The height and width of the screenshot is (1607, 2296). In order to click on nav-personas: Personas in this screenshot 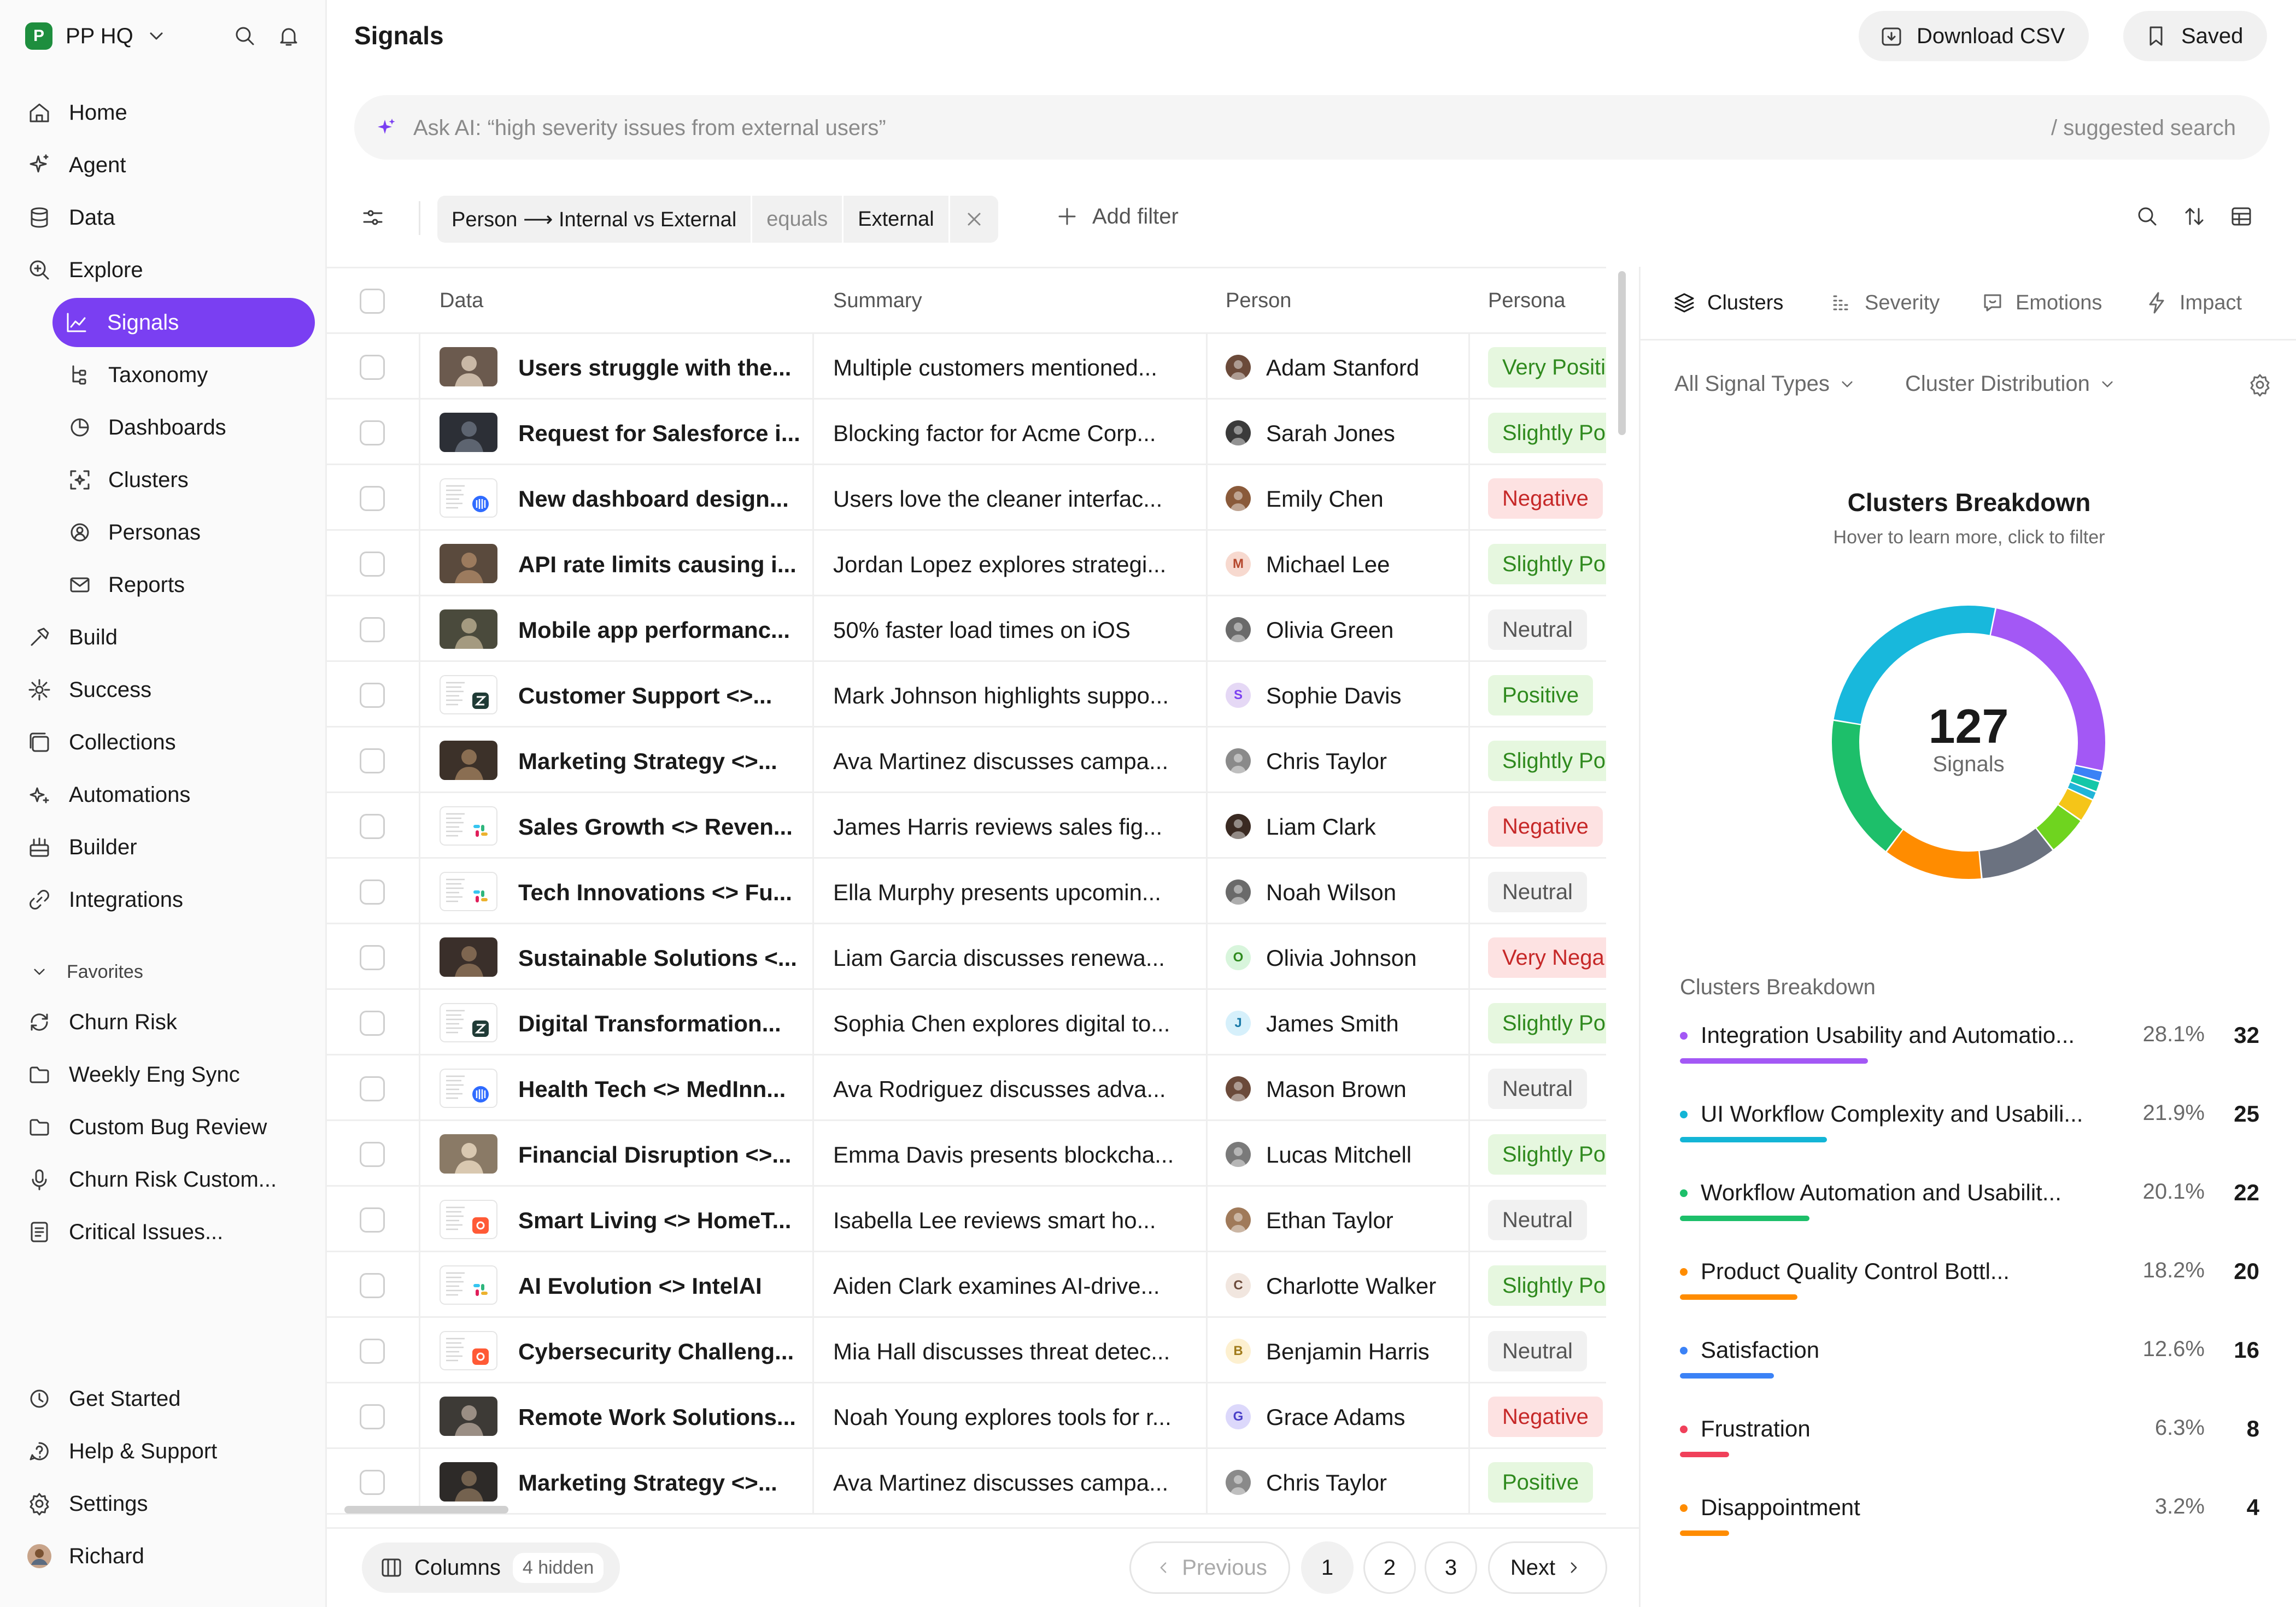, I will do `click(168, 533)`.